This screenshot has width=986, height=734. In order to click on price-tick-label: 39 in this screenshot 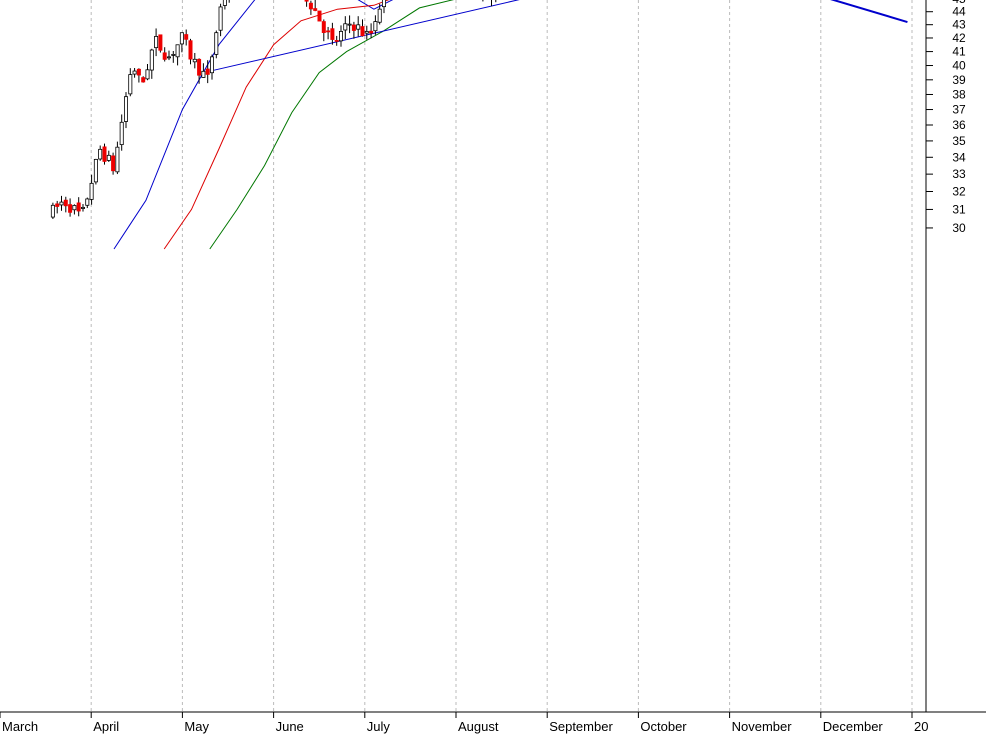, I will do `click(959, 80)`.